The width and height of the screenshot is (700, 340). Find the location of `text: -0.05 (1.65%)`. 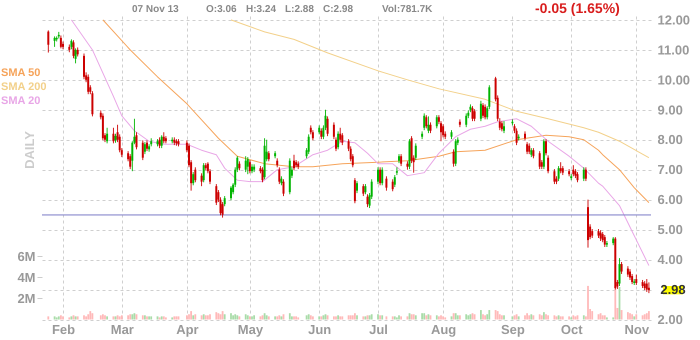

text: -0.05 (1.65%) is located at coordinates (577, 8).